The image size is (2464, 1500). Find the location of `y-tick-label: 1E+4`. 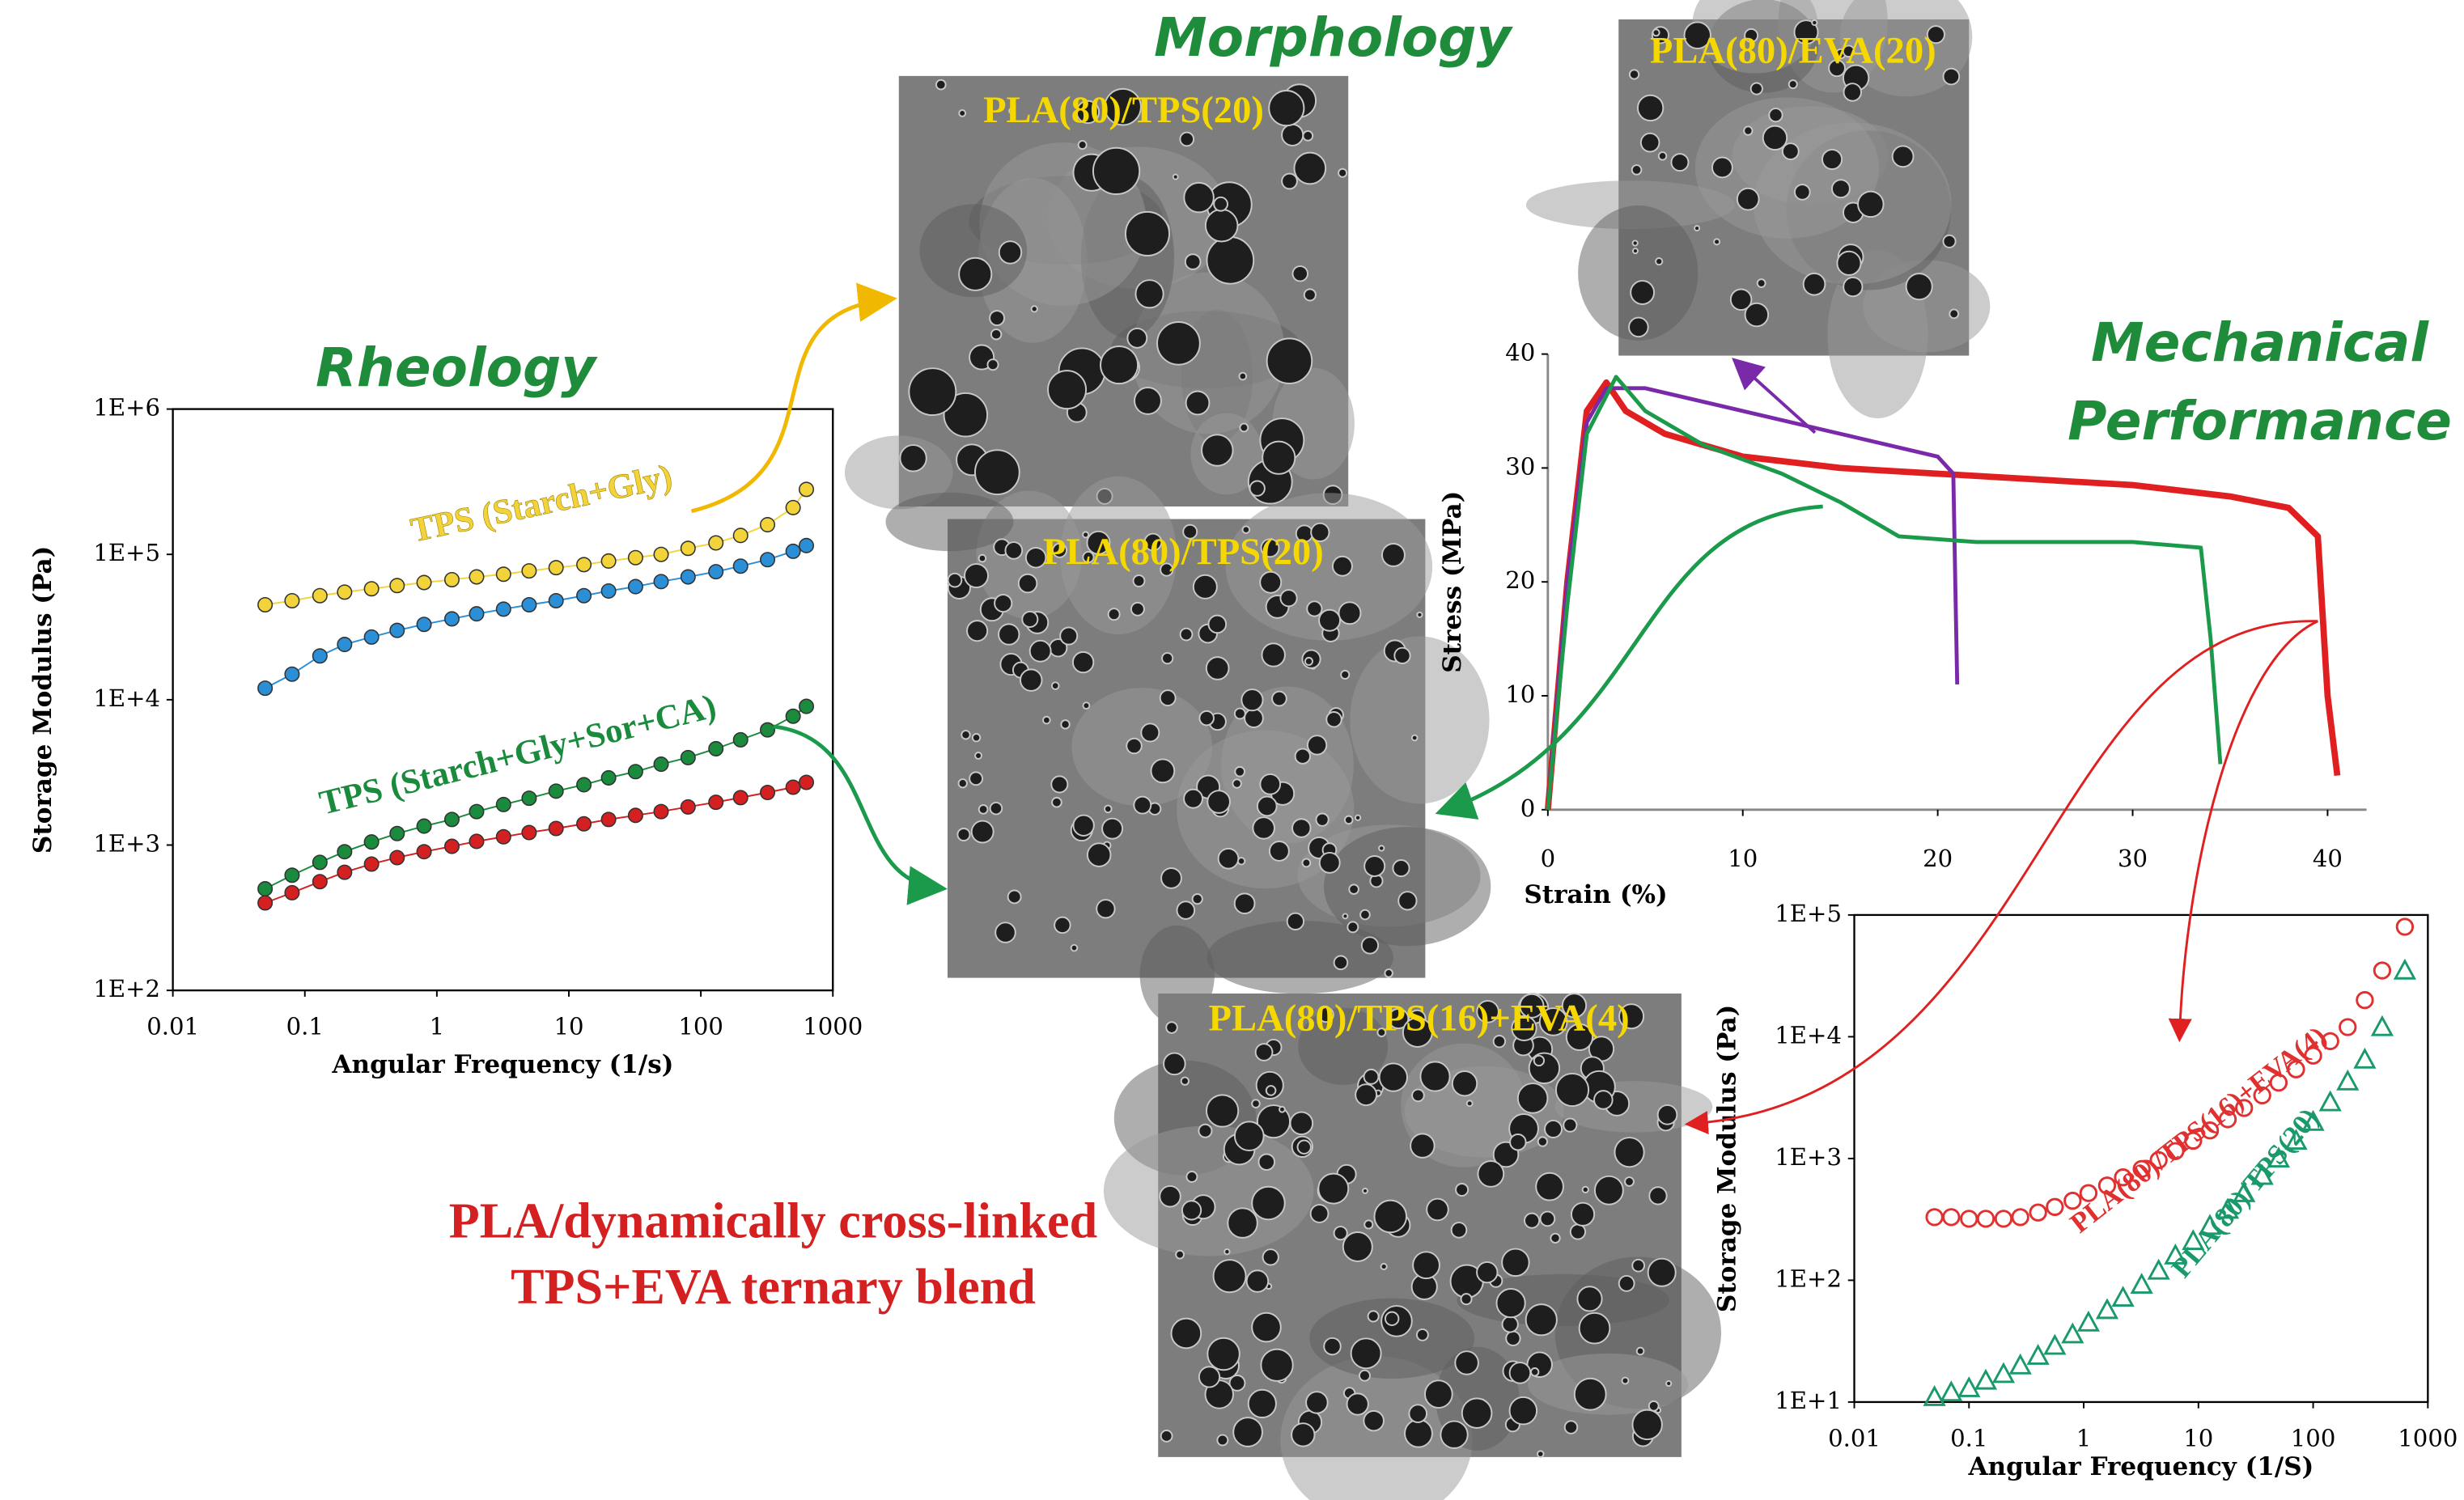

y-tick-label: 1E+4 is located at coordinates (1808, 1035).